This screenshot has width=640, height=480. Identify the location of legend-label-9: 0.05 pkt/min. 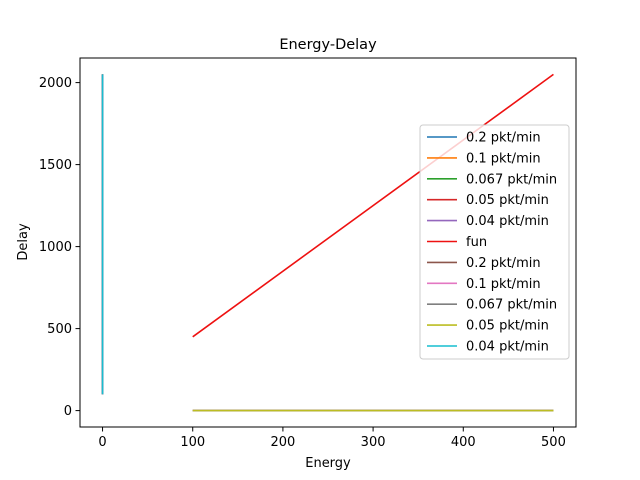
(507, 326).